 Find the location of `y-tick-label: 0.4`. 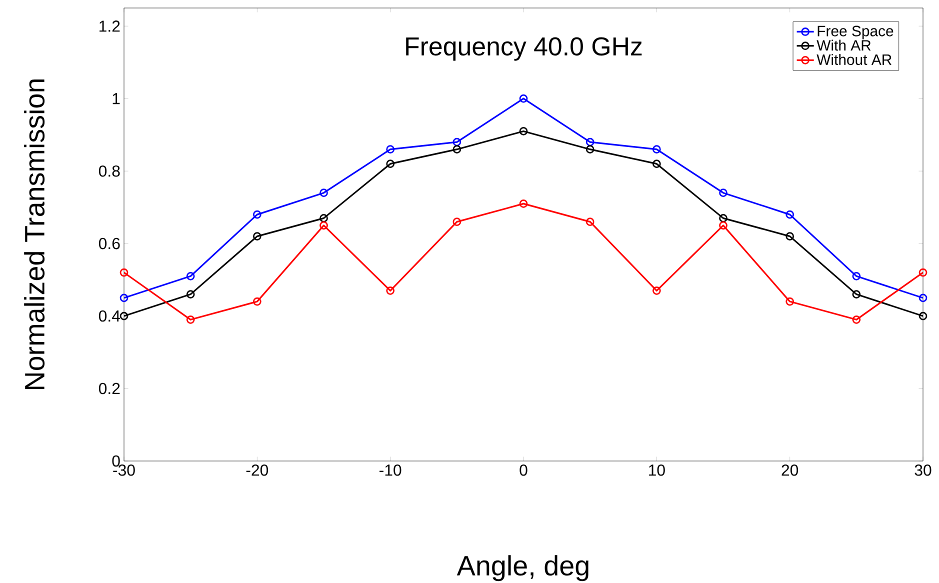

y-tick-label: 0.4 is located at coordinates (109, 316).